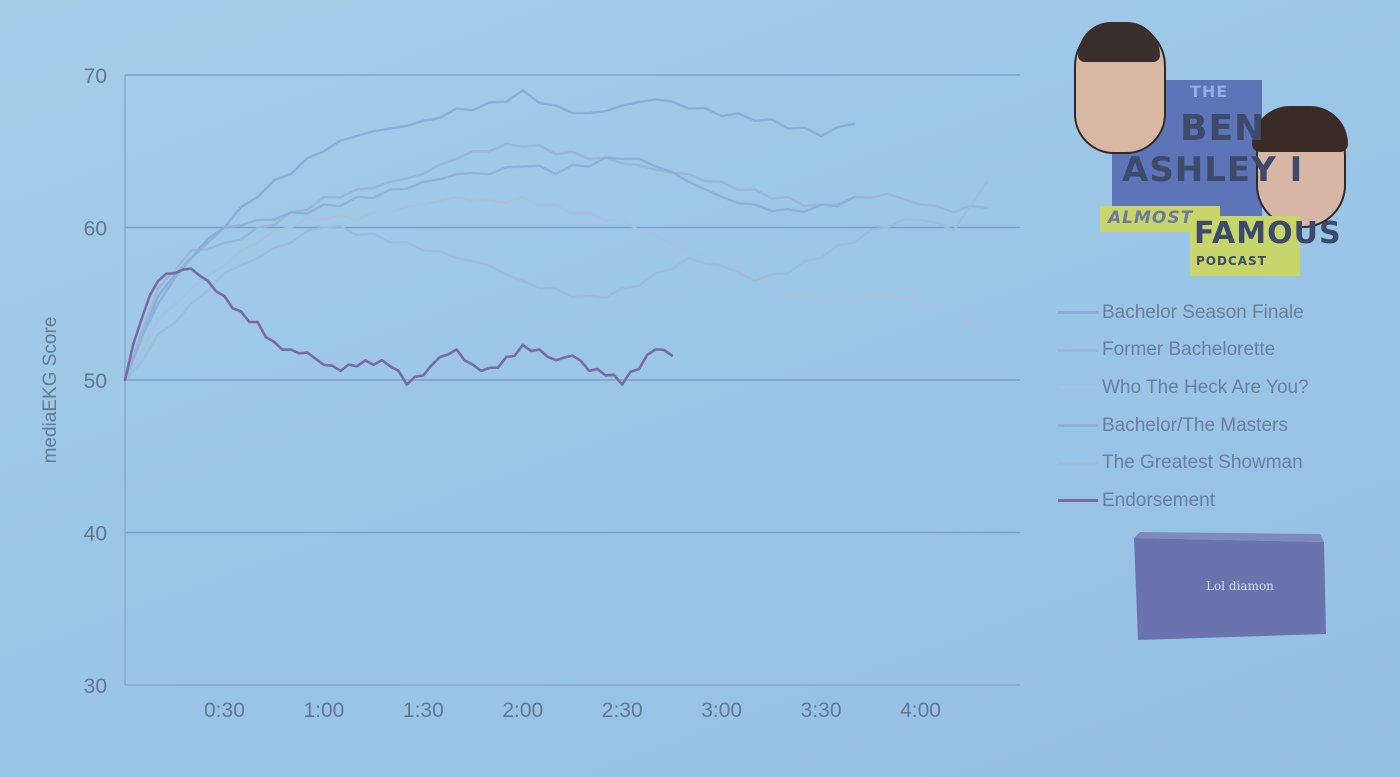 The image size is (1400, 777). I want to click on host-avatar-left-hair, so click(1119, 42).